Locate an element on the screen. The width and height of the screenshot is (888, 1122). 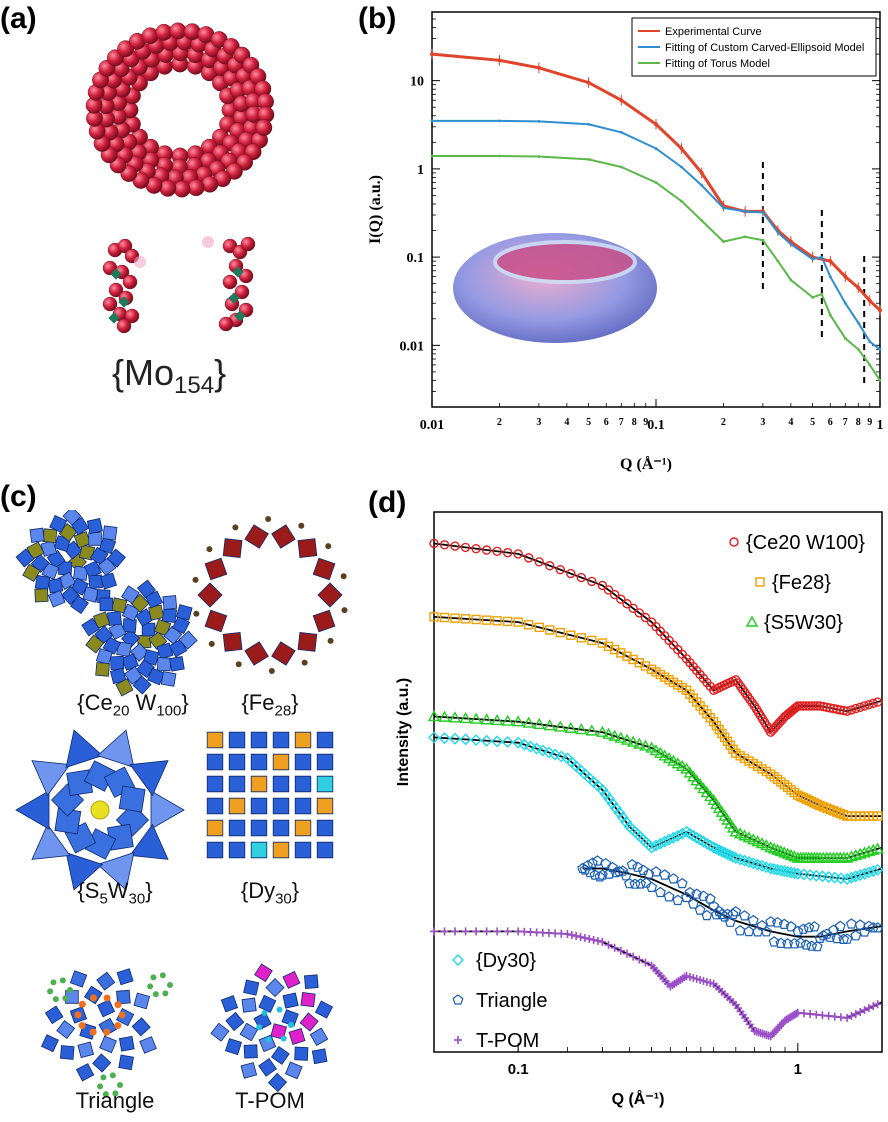
w-polyhedron is located at coordinates (99, 776).